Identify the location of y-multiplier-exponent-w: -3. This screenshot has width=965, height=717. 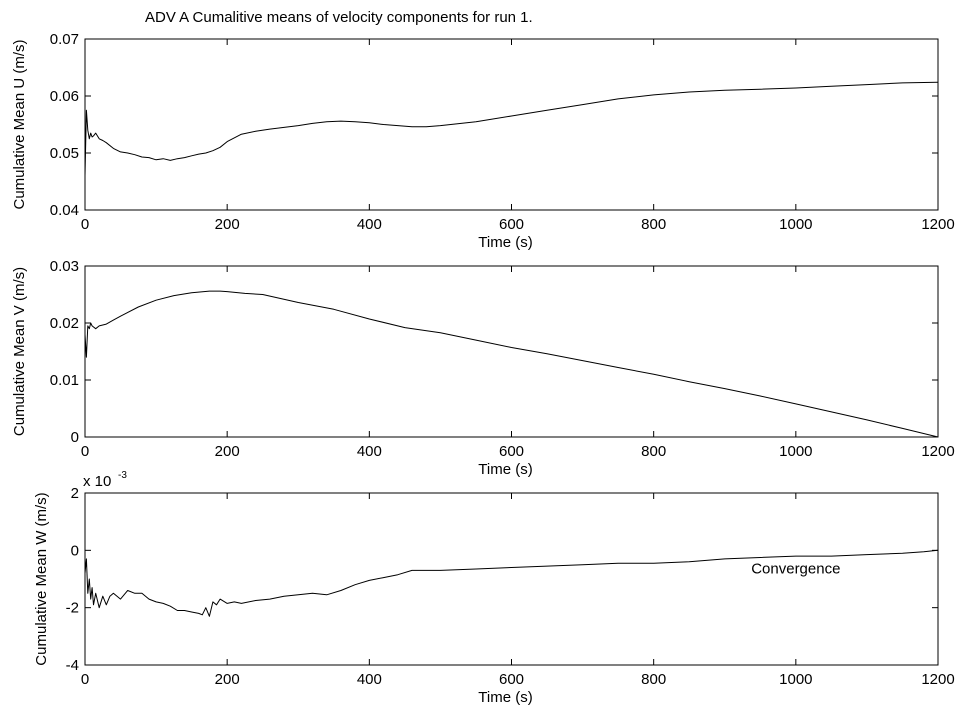
(122, 475).